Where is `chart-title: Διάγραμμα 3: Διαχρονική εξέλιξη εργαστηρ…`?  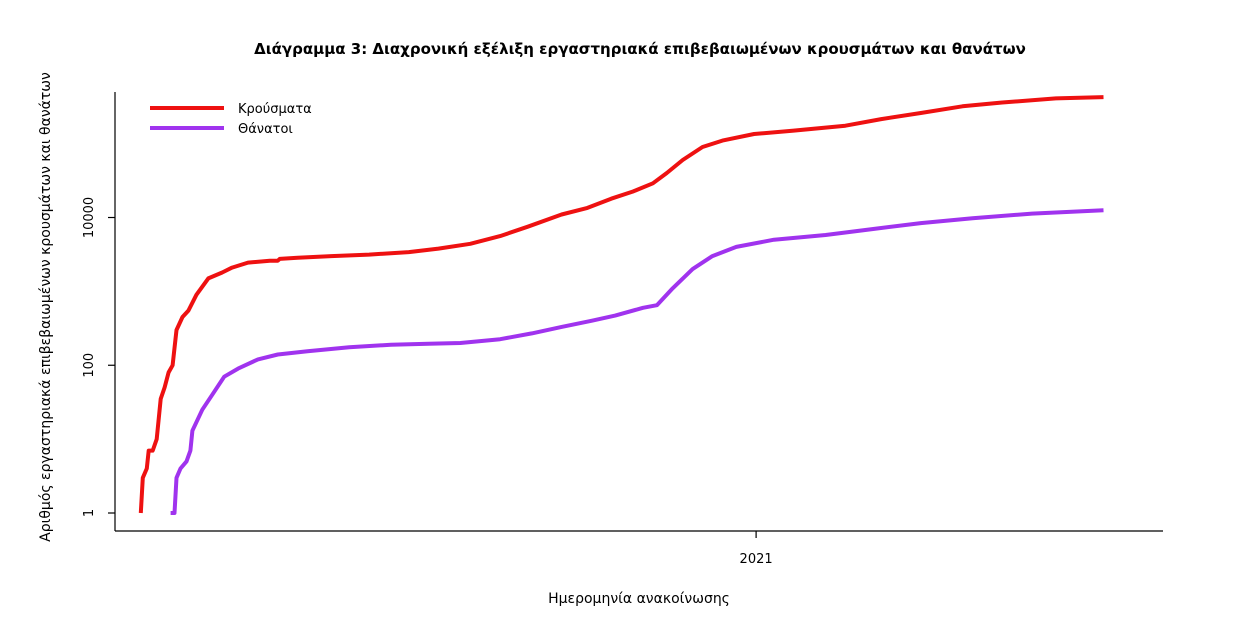 chart-title: Διάγραμμα 3: Διαχρονική εξέλιξη εργαστηρ… is located at coordinates (640, 49).